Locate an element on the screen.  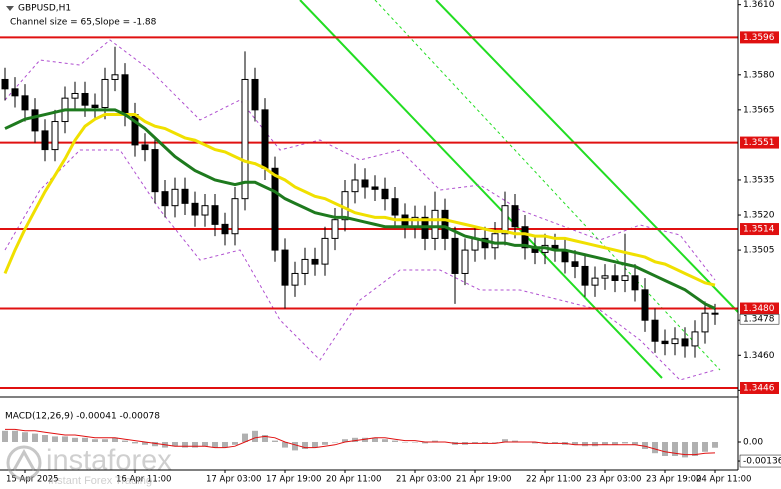
channel-info: Channel size = 65,Slope = -1.88 is located at coordinates (83, 23).